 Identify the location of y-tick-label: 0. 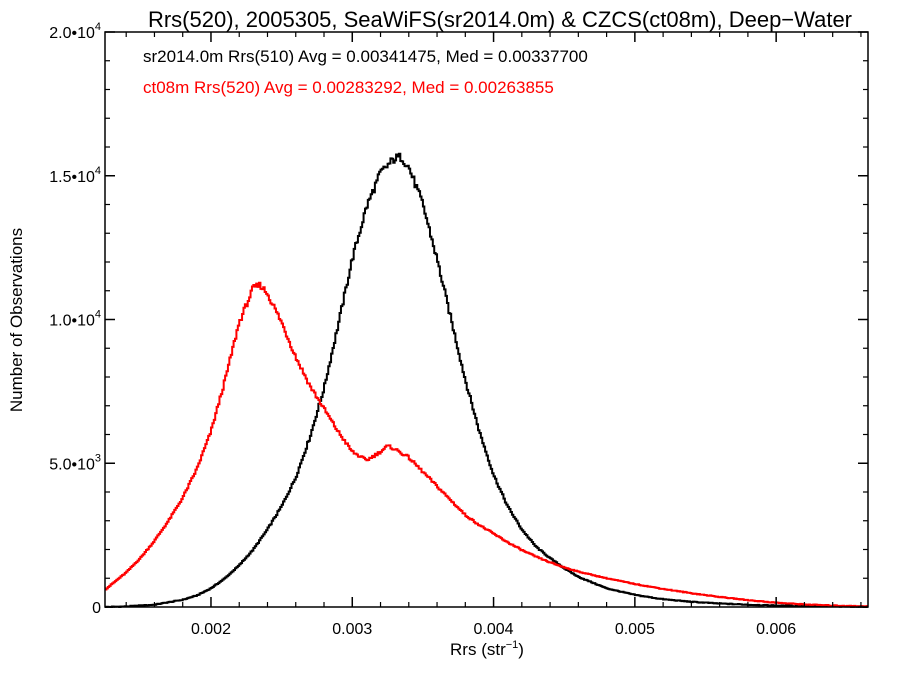
(96, 608).